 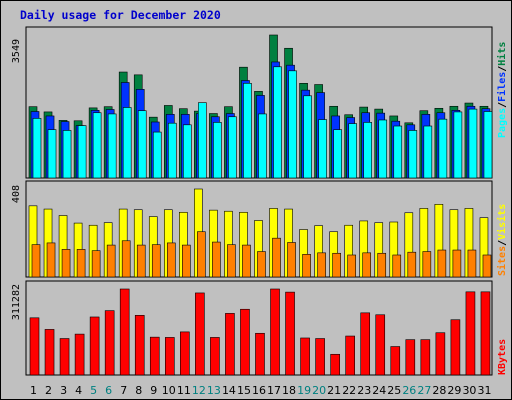 I want to click on legend-entry-pages: Pages, so click(x=502, y=123).